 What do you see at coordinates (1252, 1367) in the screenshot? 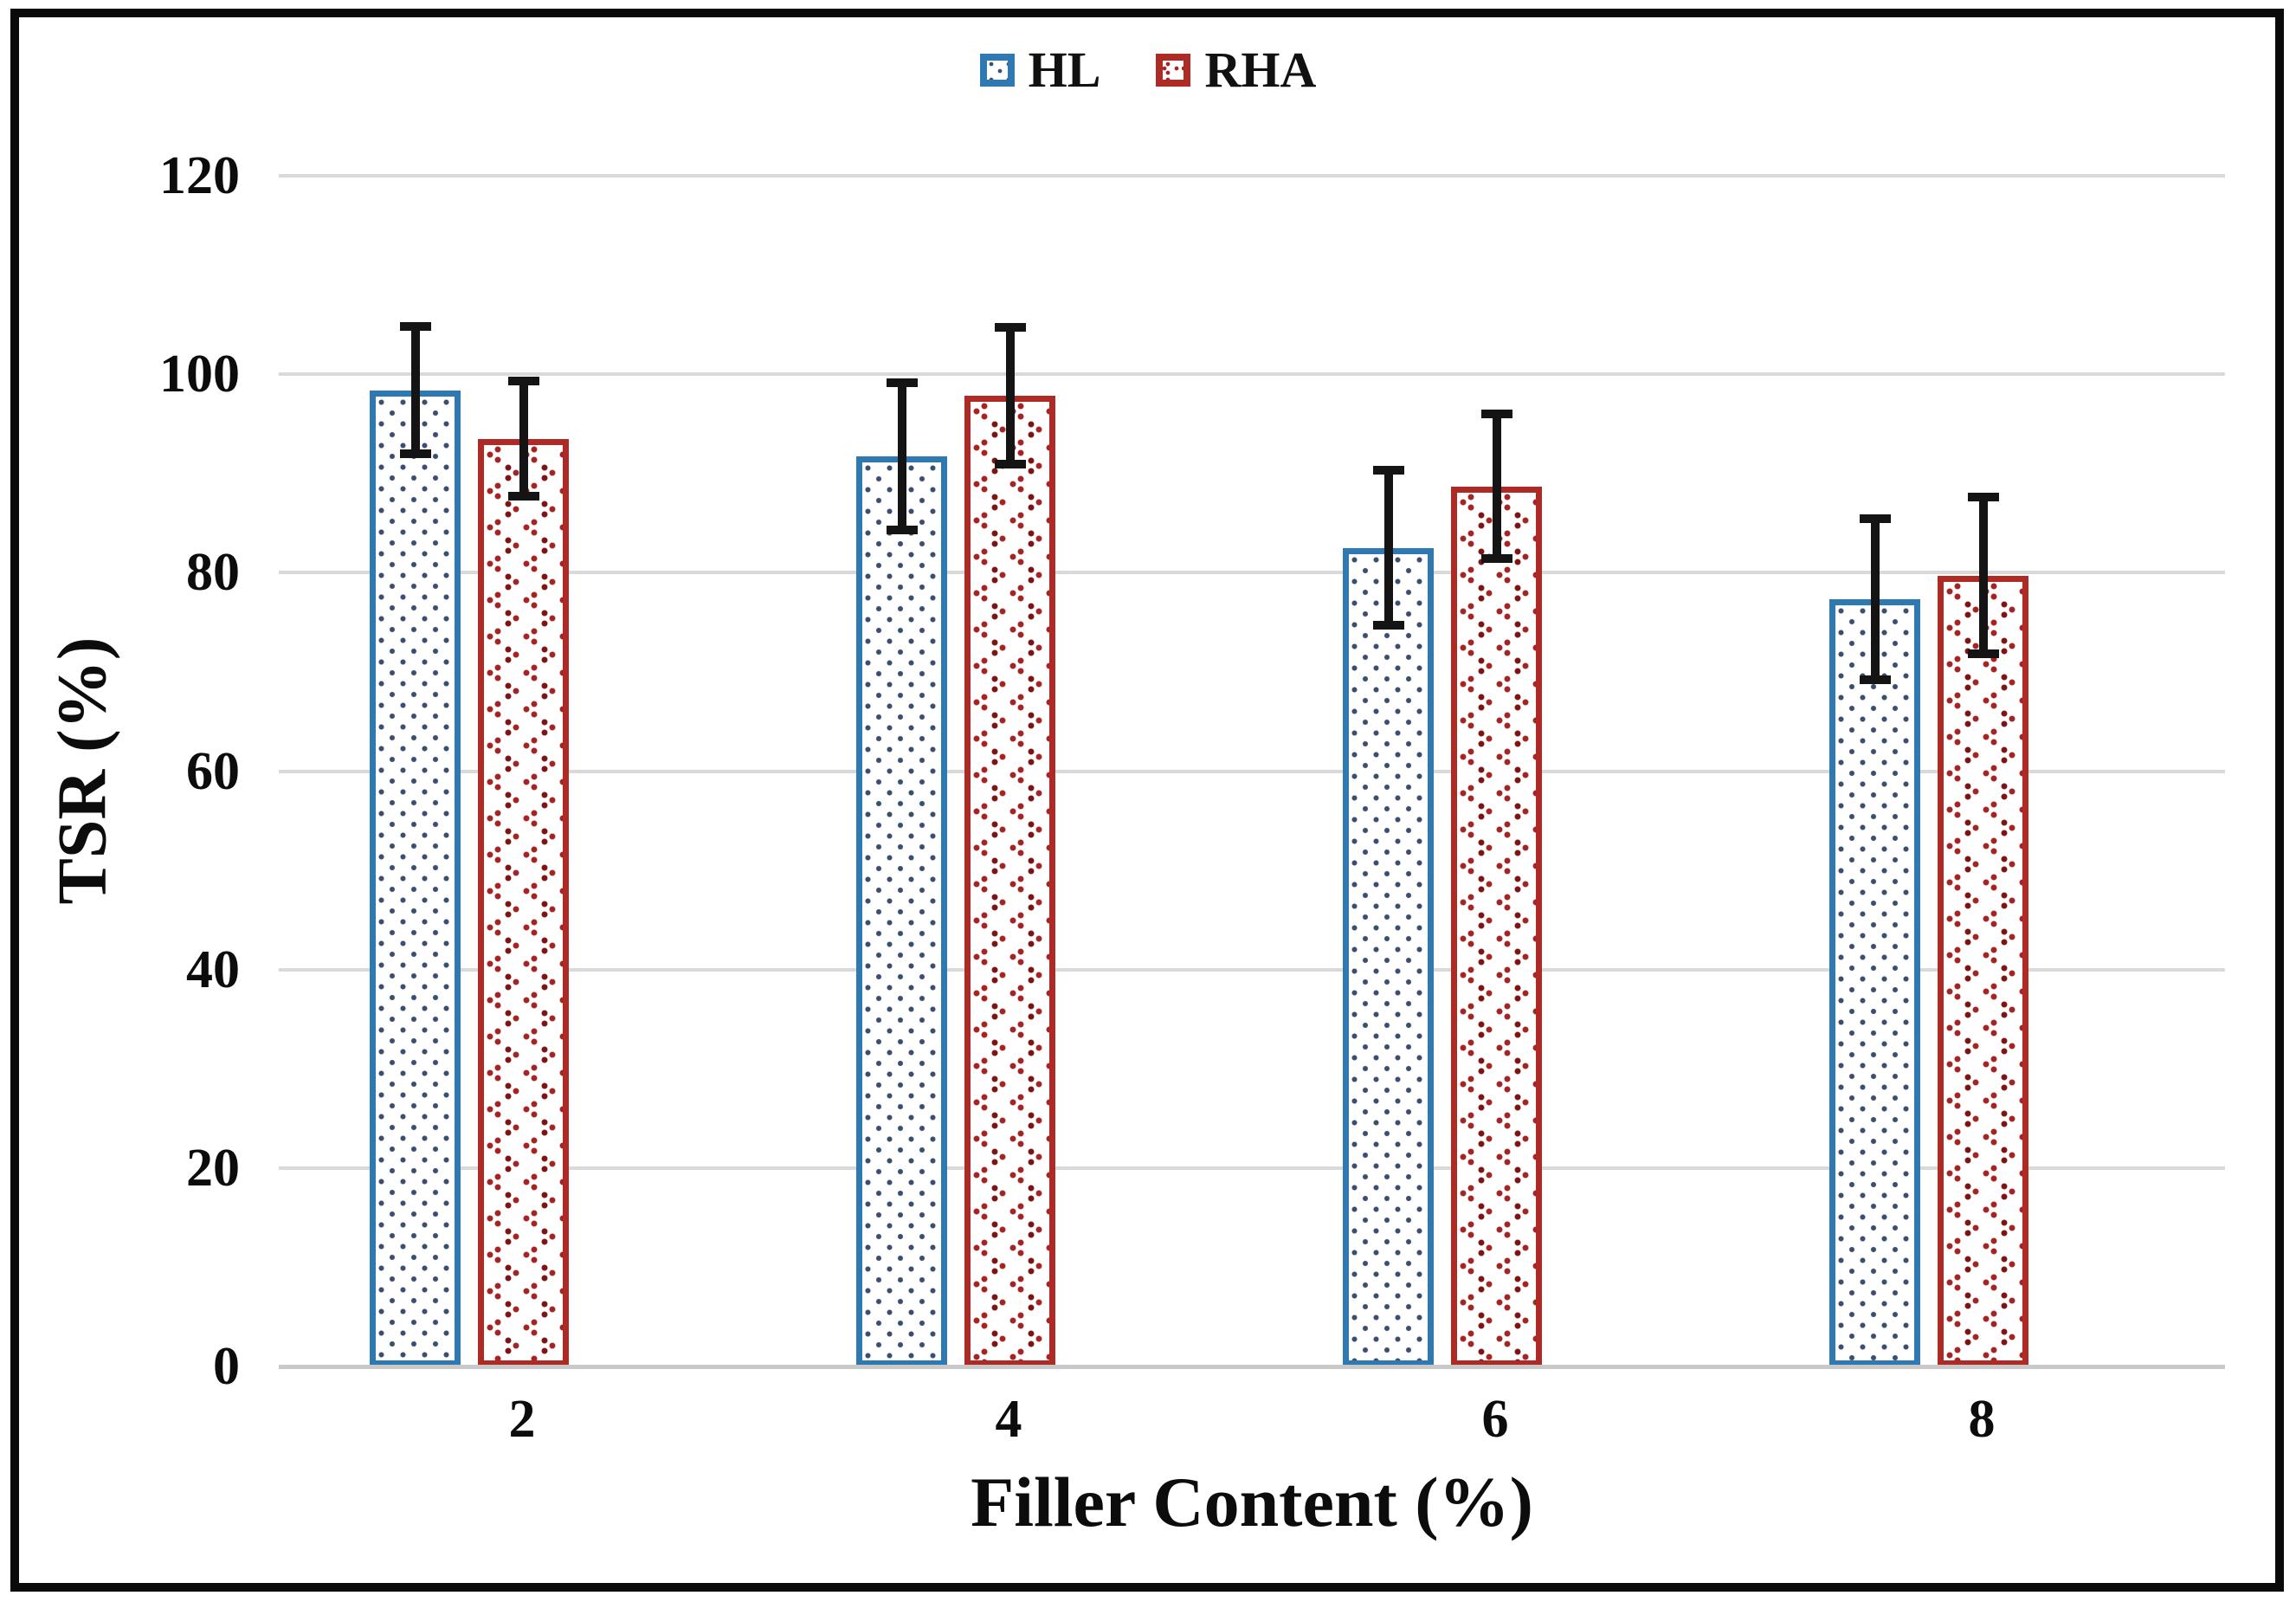
I see `x-axis-line` at bounding box center [1252, 1367].